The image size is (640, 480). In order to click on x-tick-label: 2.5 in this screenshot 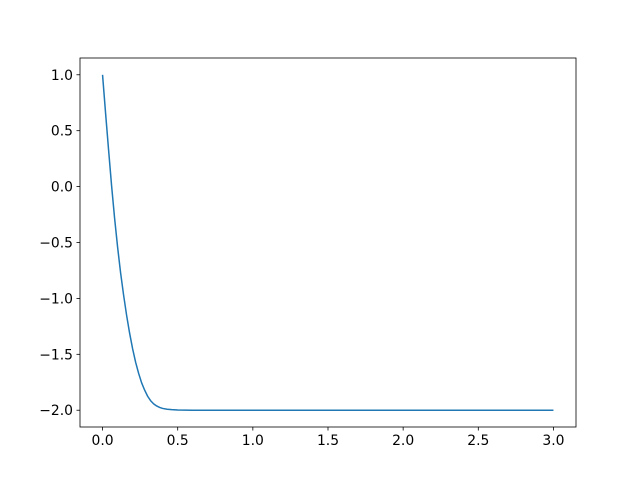, I will do `click(478, 441)`.